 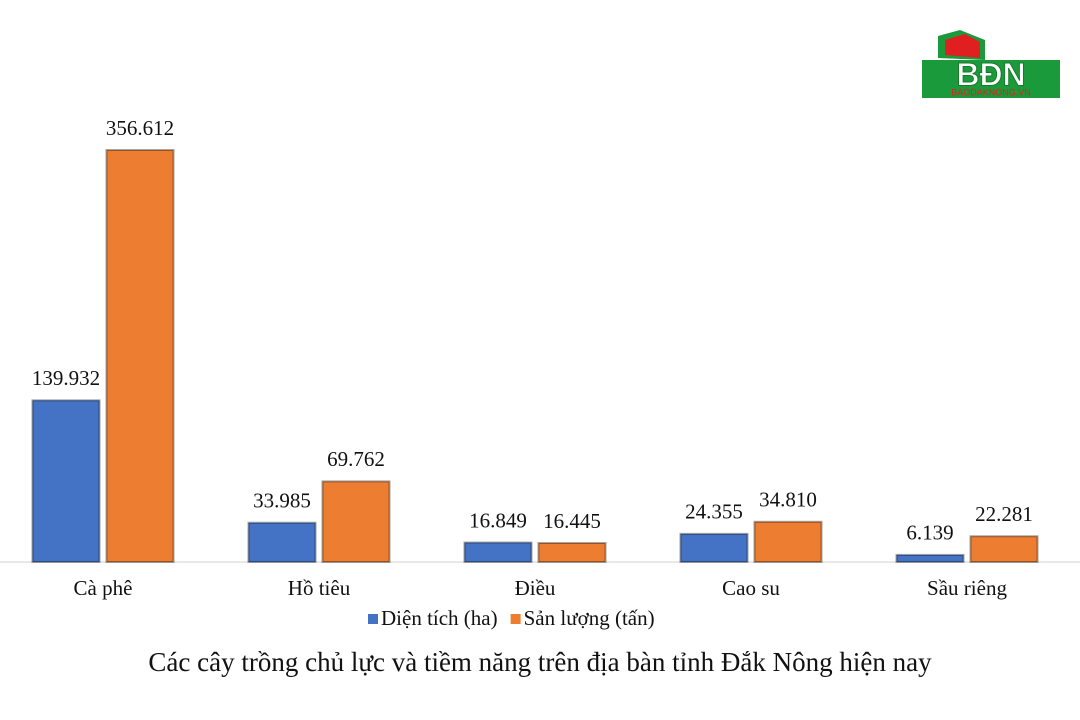 What do you see at coordinates (990, 74) in the screenshot?
I see `logo-text: BĐN` at bounding box center [990, 74].